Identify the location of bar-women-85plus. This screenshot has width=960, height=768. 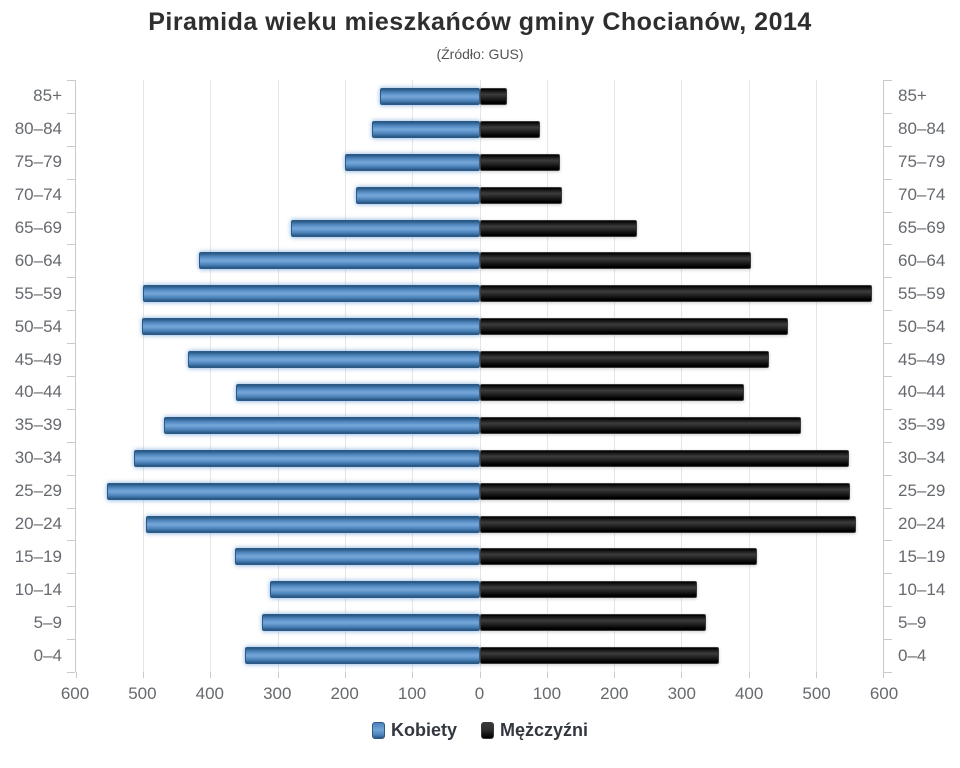
(430, 96).